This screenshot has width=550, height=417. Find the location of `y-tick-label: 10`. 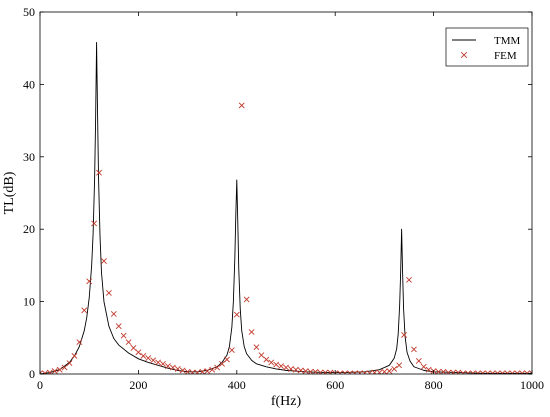

y-tick-label: 10 is located at coordinates (29, 302).